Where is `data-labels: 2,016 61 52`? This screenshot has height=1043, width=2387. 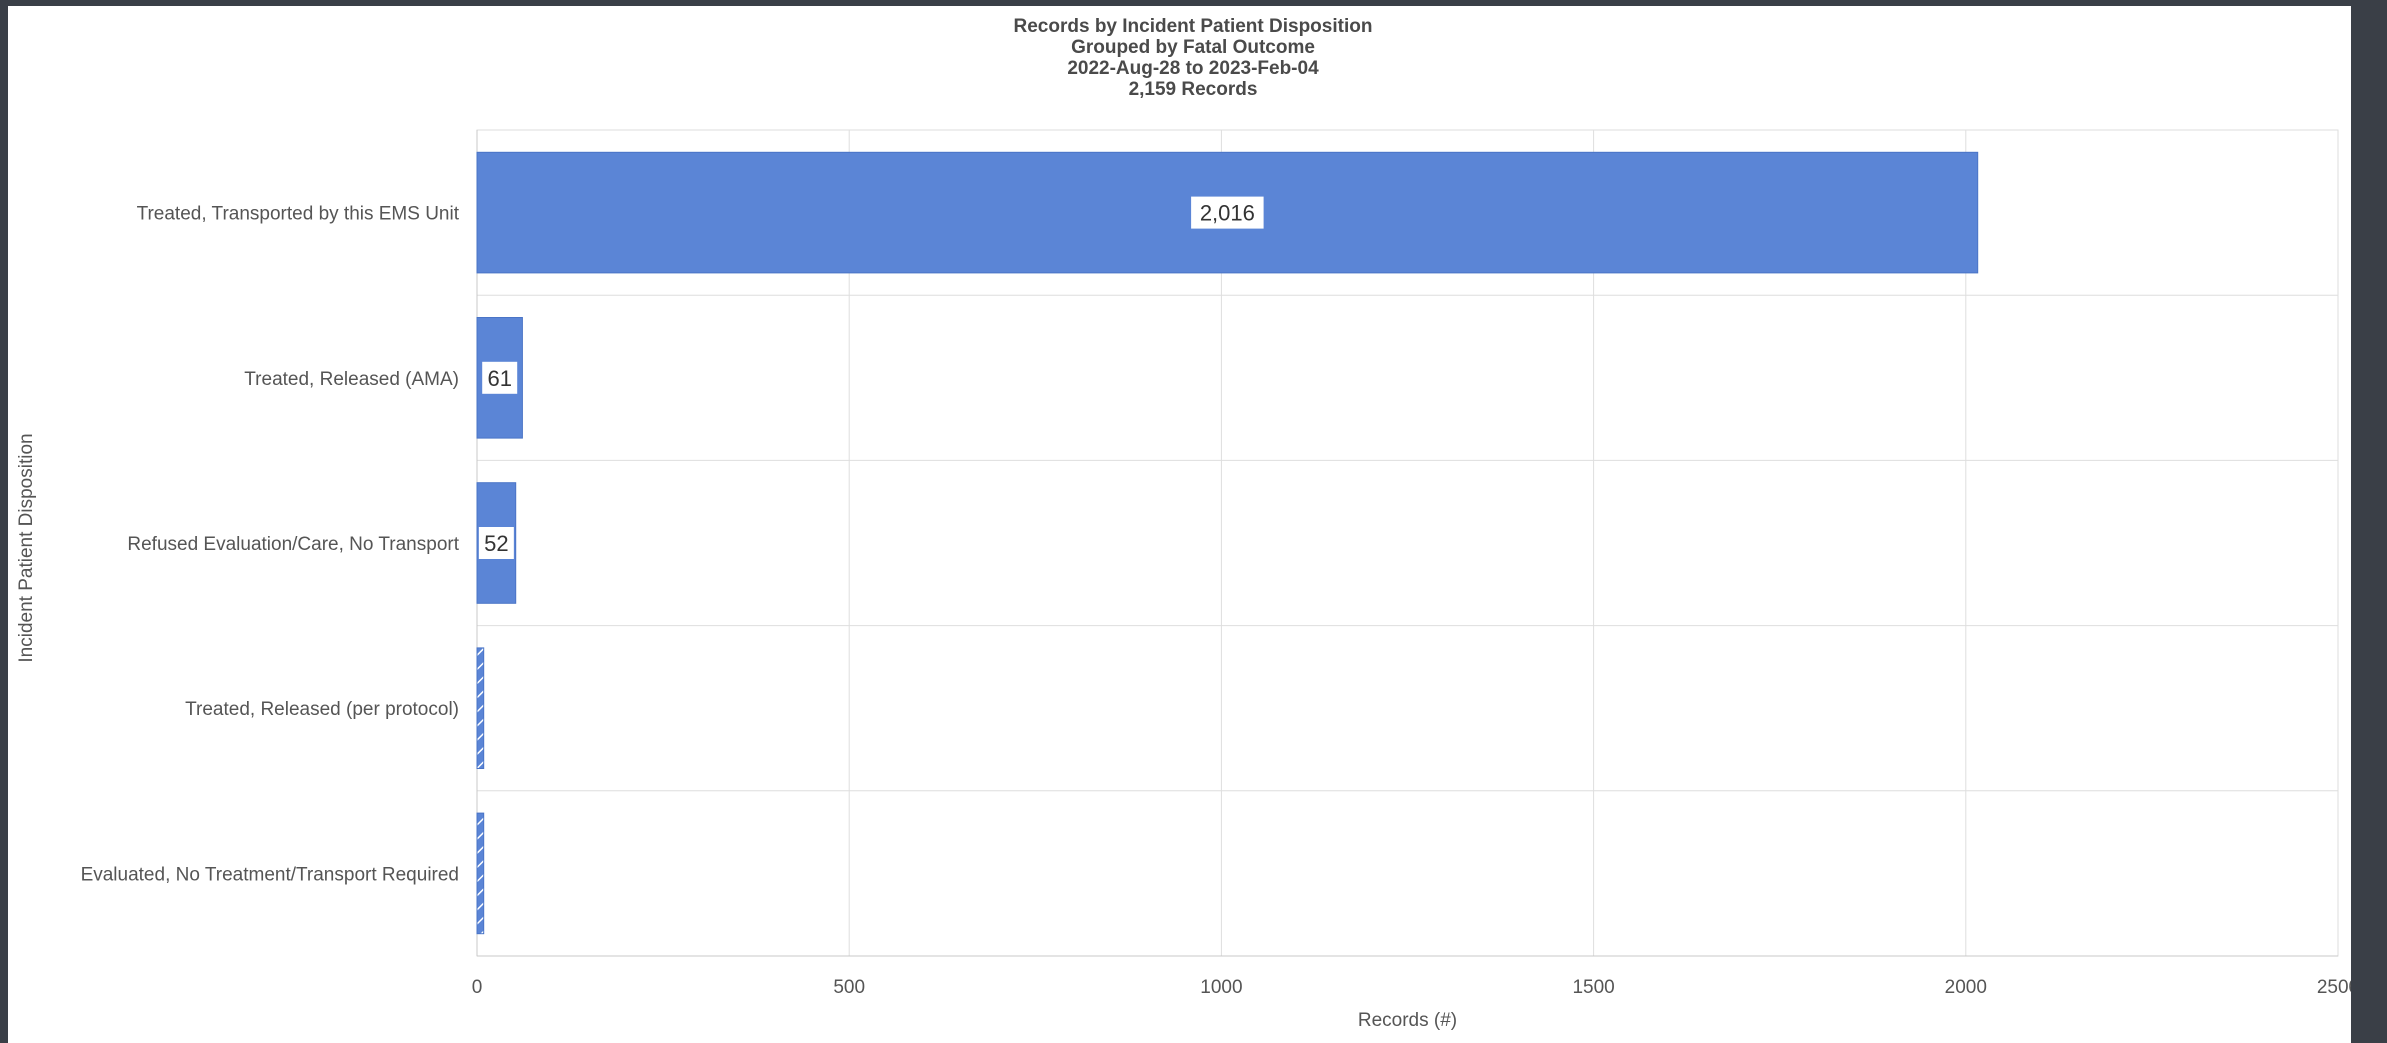
data-labels: 2,016 61 52 is located at coordinates (871, 377).